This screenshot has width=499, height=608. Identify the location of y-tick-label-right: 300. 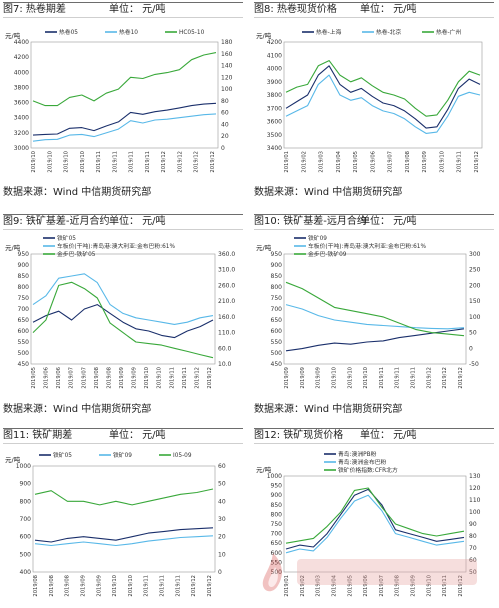
(475, 254).